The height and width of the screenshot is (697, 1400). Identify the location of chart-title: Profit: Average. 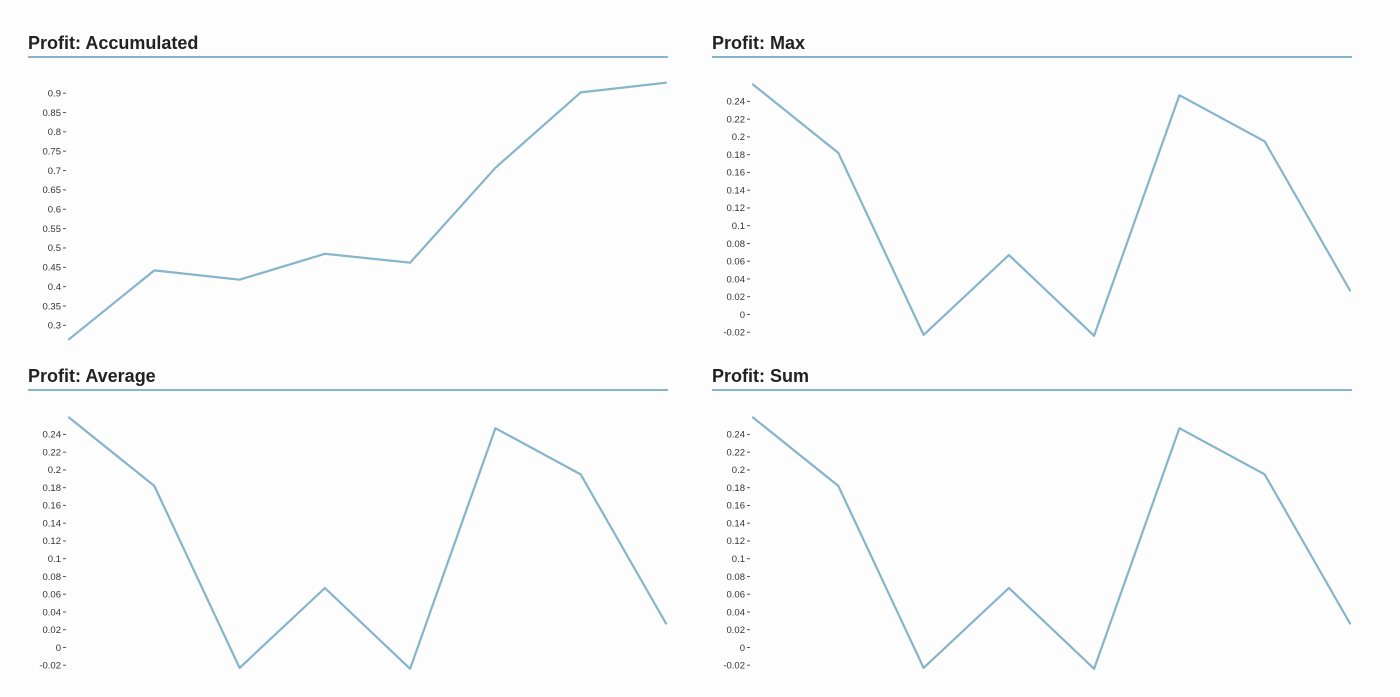
(92, 376).